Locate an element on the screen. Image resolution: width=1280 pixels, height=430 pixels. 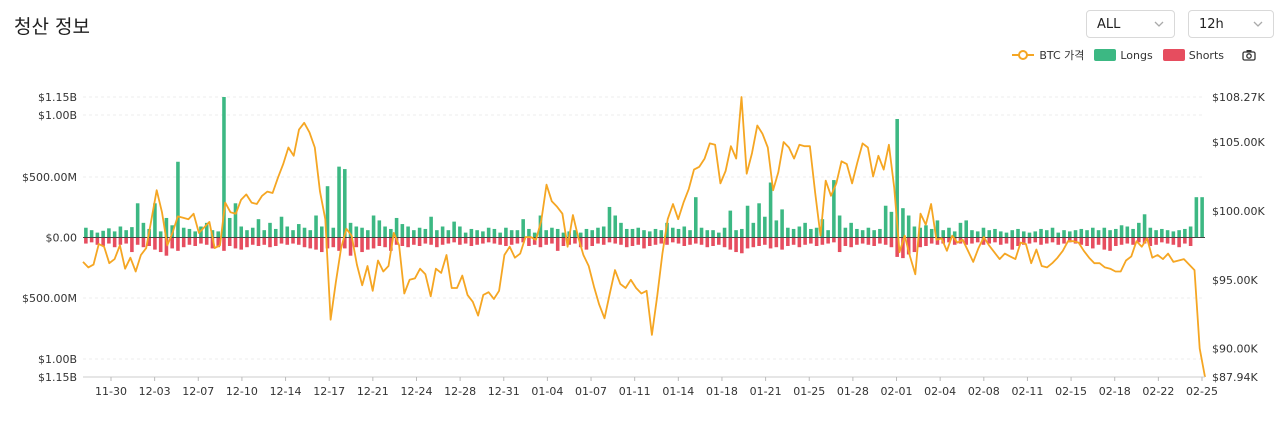
y-left-tick-label: $1.15B is located at coordinates (57, 377).